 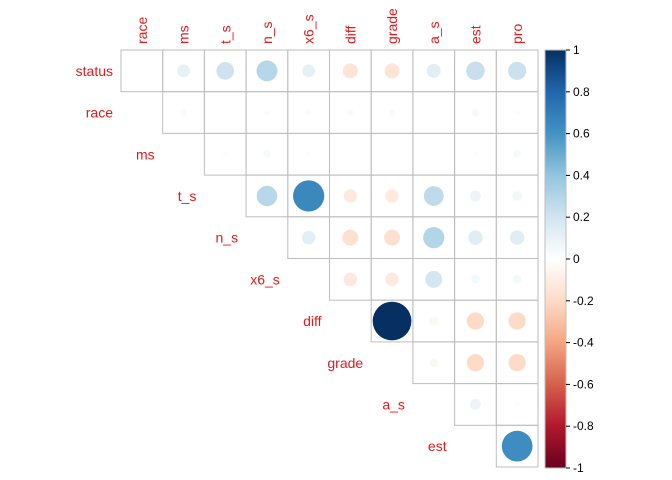 What do you see at coordinates (583, 384) in the screenshot?
I see `colorbar-tick-label: -0.6` at bounding box center [583, 384].